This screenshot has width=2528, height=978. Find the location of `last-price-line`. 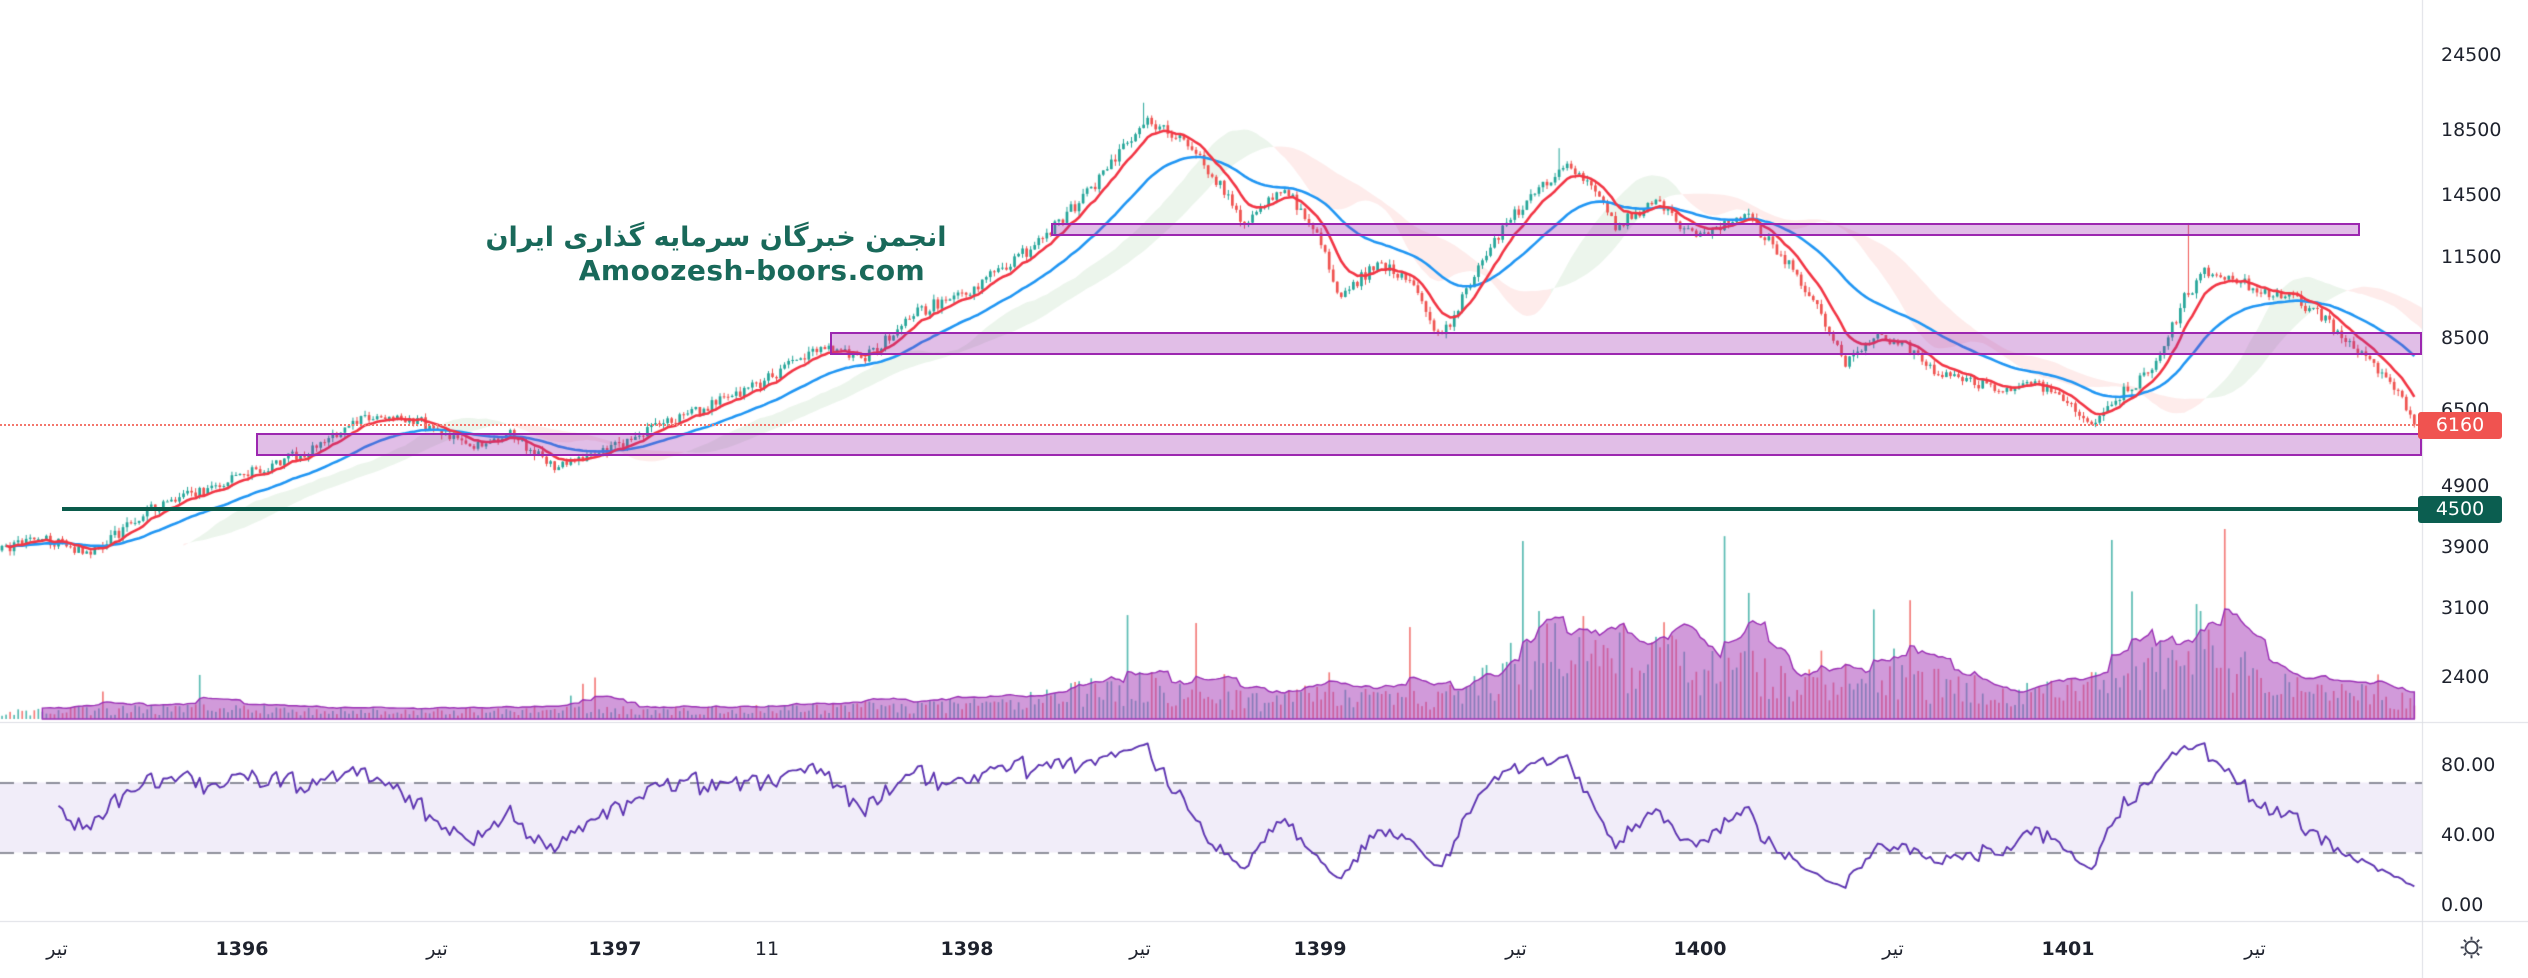

last-price-line is located at coordinates (1211, 424).